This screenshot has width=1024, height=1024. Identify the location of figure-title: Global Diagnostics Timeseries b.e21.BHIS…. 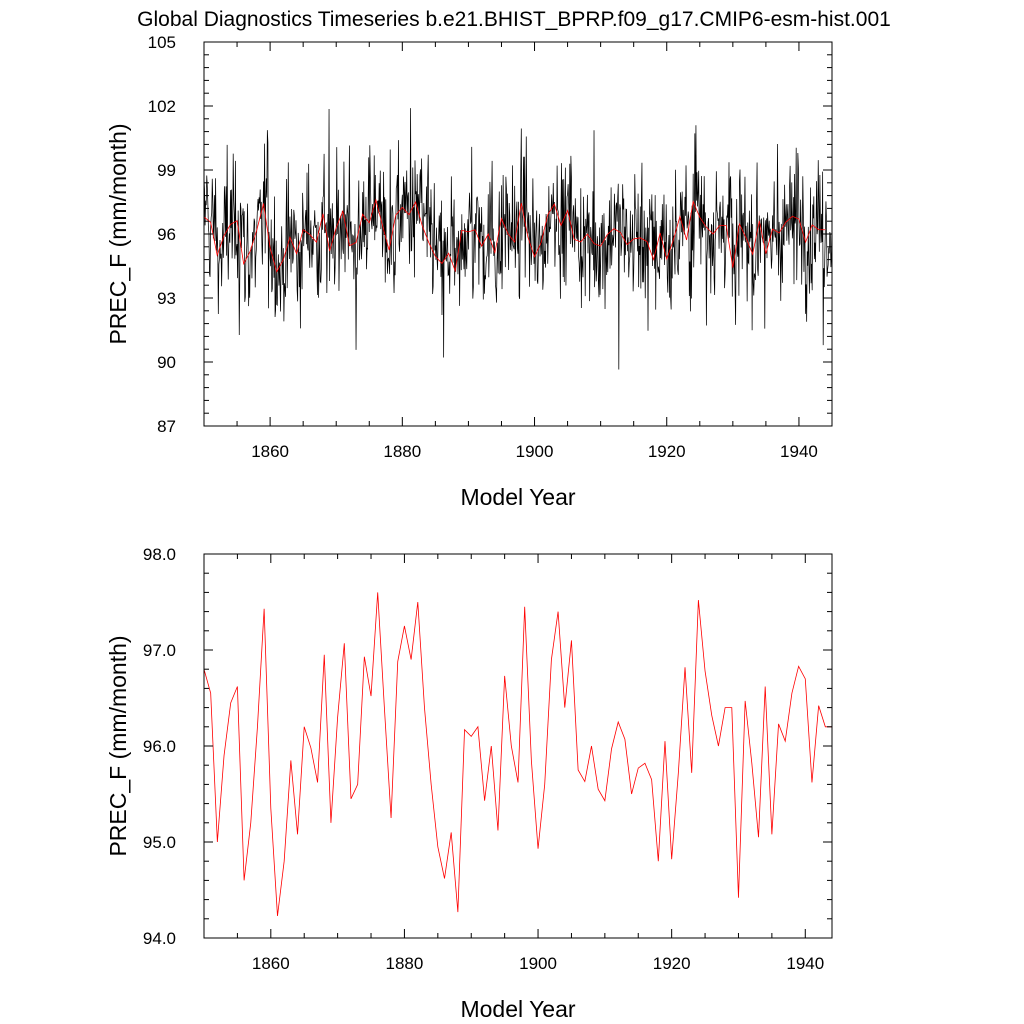
(514, 19).